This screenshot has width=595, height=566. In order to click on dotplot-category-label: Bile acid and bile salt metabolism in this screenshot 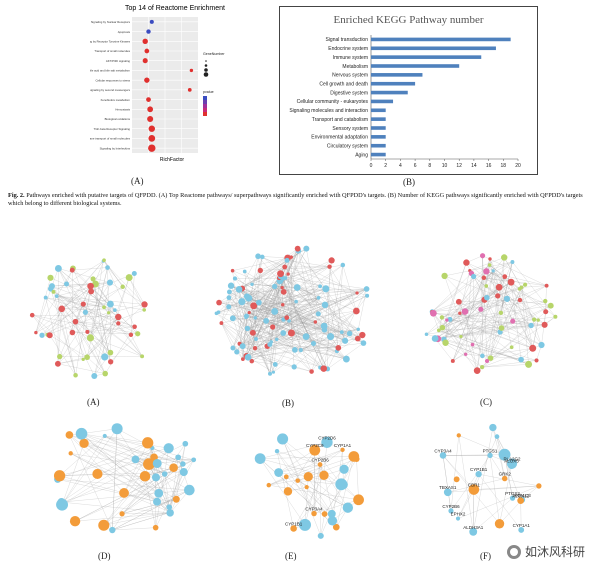, I will do `click(110, 71)`.